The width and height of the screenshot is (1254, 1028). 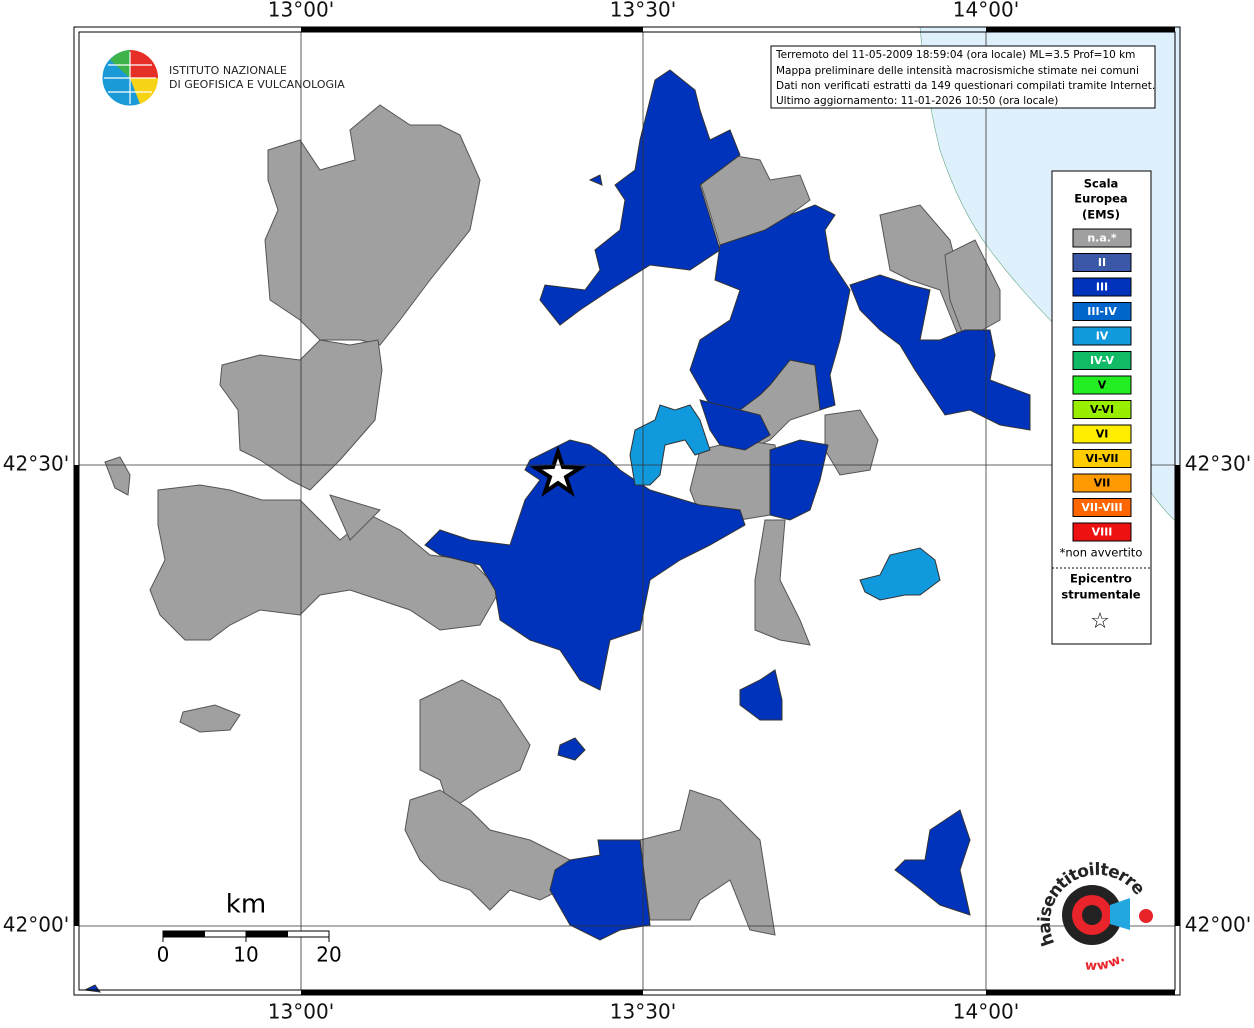 What do you see at coordinates (1101, 553) in the screenshot?
I see `legend-note: *non avvertito` at bounding box center [1101, 553].